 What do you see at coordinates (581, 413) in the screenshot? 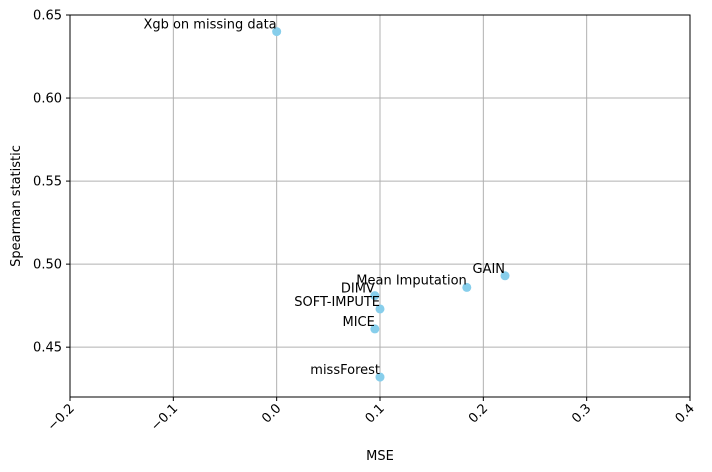
I see `x-tick-label: 0.3` at bounding box center [581, 413].